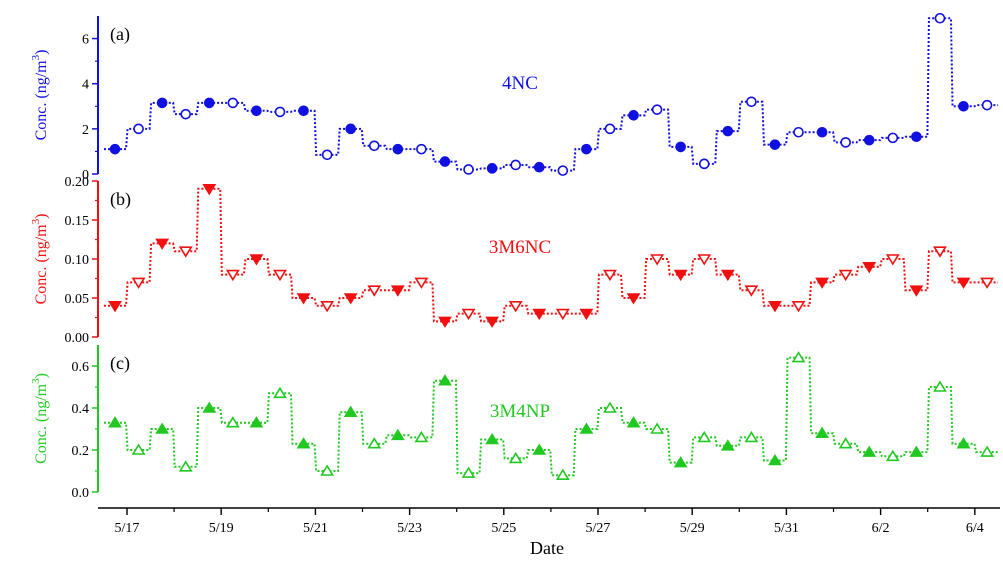 The width and height of the screenshot is (1003, 562). I want to click on x-axis-title: Date, so click(547, 548).